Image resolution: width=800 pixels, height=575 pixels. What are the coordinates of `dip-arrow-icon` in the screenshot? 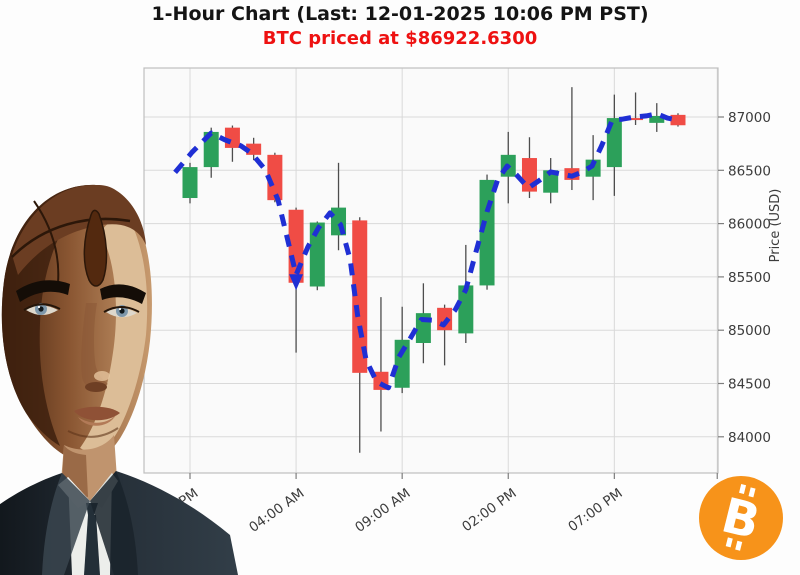 It's located at (296, 282).